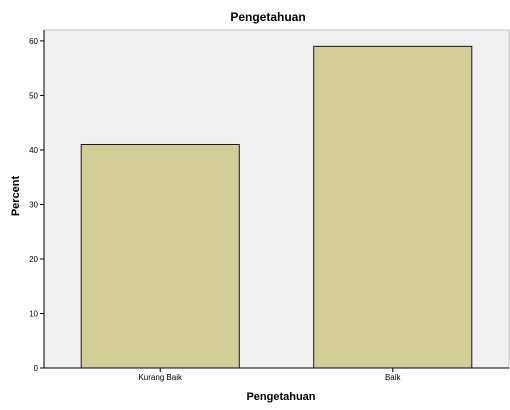 The width and height of the screenshot is (510, 410). What do you see at coordinates (160, 377) in the screenshot?
I see `x-tick-label: Kurang Baik` at bounding box center [160, 377].